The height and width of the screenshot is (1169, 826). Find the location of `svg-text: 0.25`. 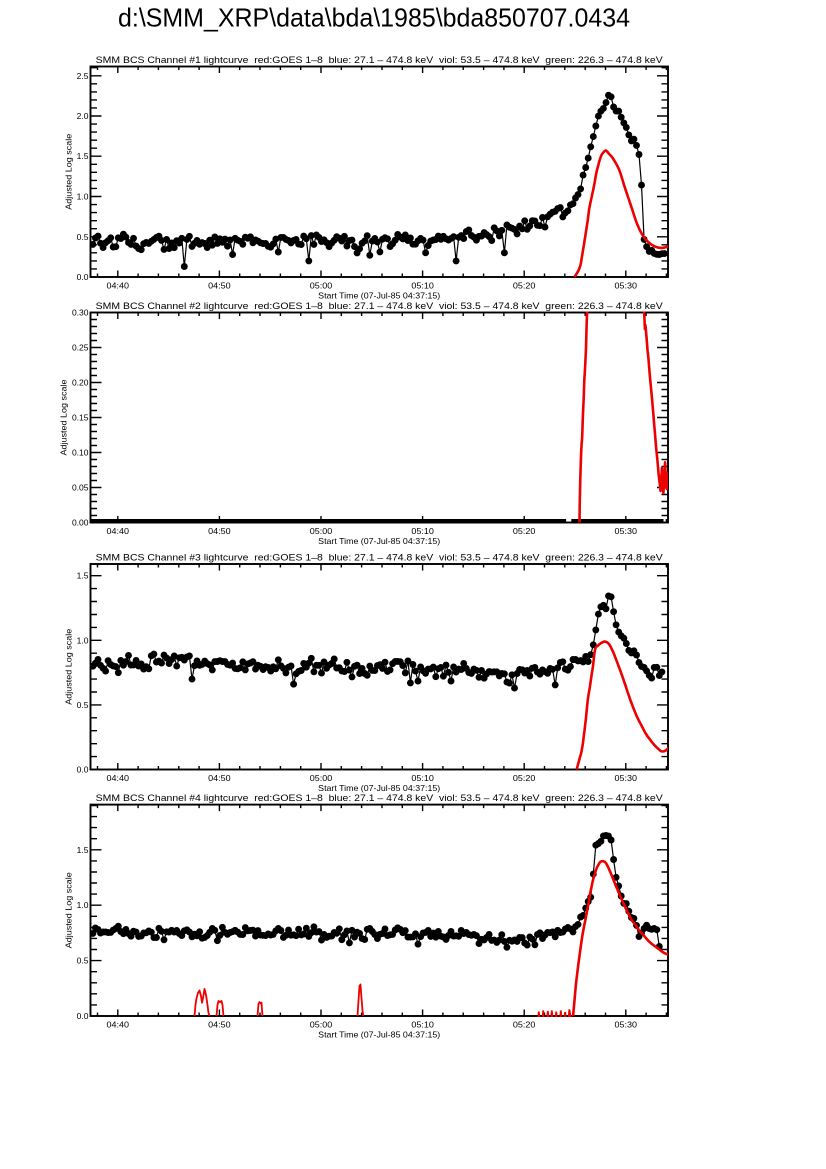

svg-text: 0.25 is located at coordinates (80, 348).